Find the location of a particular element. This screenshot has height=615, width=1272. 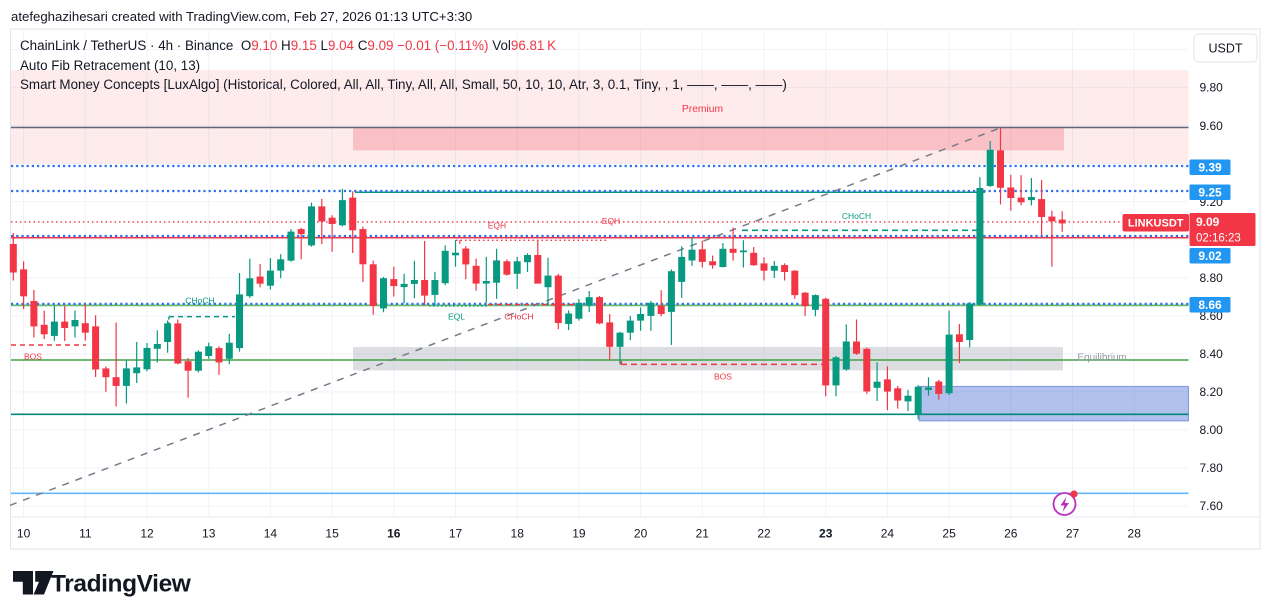

svg-text: LINKUSDT is located at coordinates (1156, 224).